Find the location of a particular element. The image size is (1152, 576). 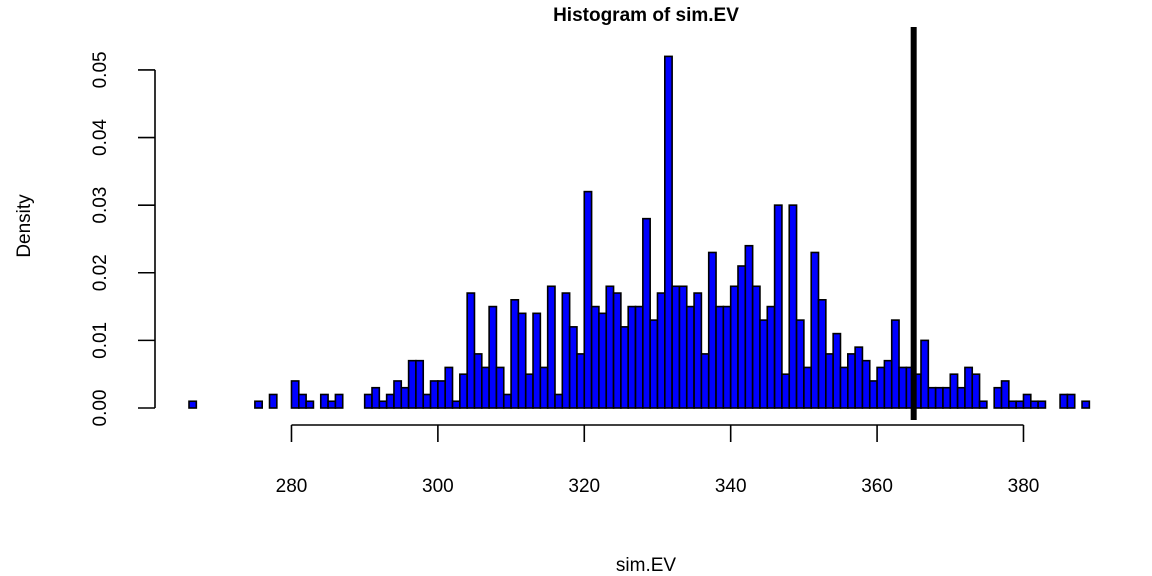

chart-title: Histogram of sim.EV is located at coordinates (646, 15).